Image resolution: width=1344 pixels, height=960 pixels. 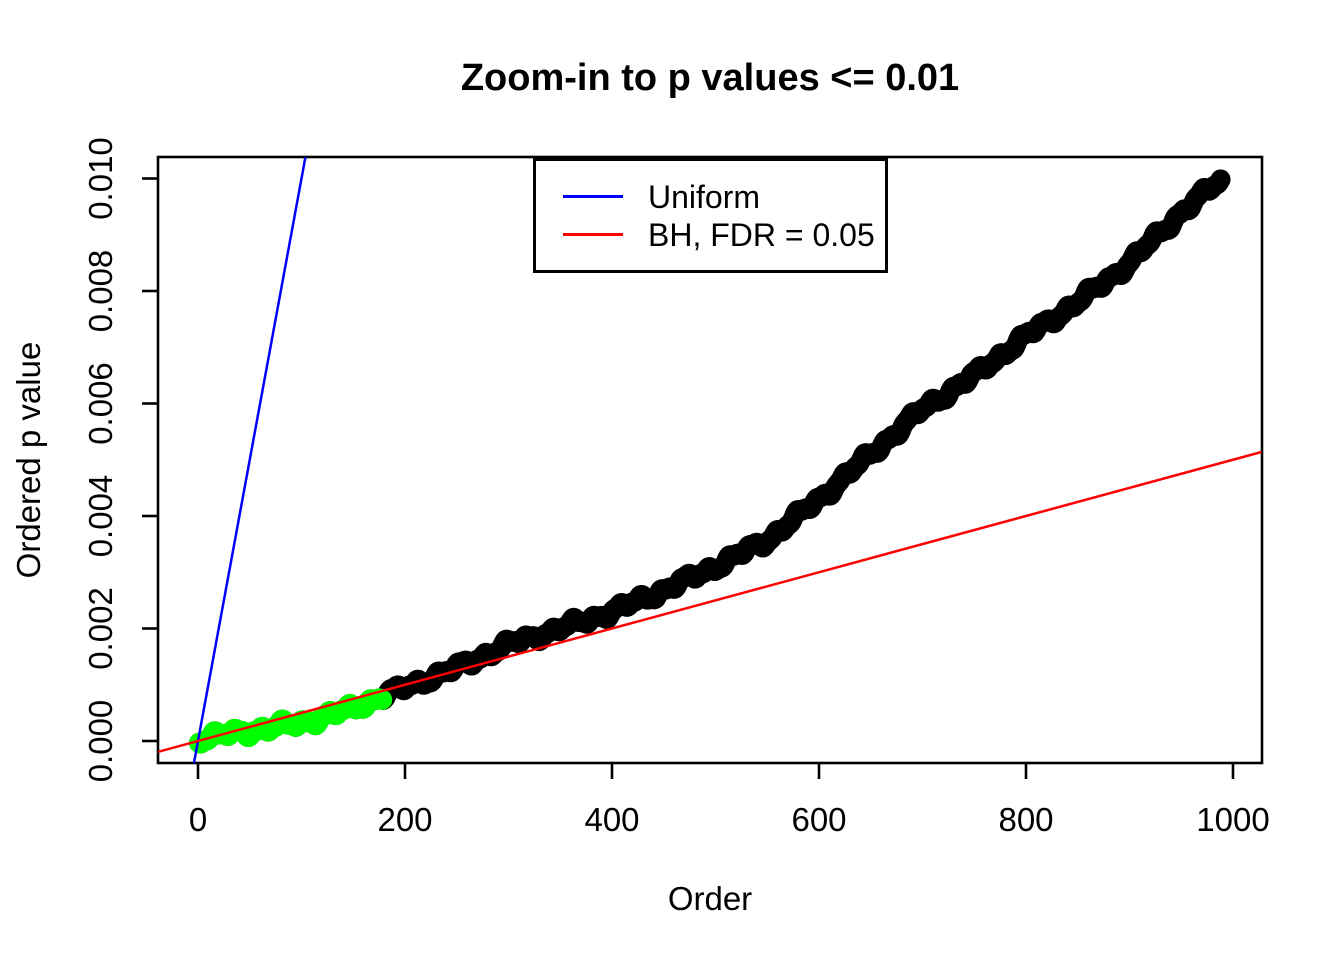 I want to click on y-tick-label: 0.000, so click(x=100, y=741).